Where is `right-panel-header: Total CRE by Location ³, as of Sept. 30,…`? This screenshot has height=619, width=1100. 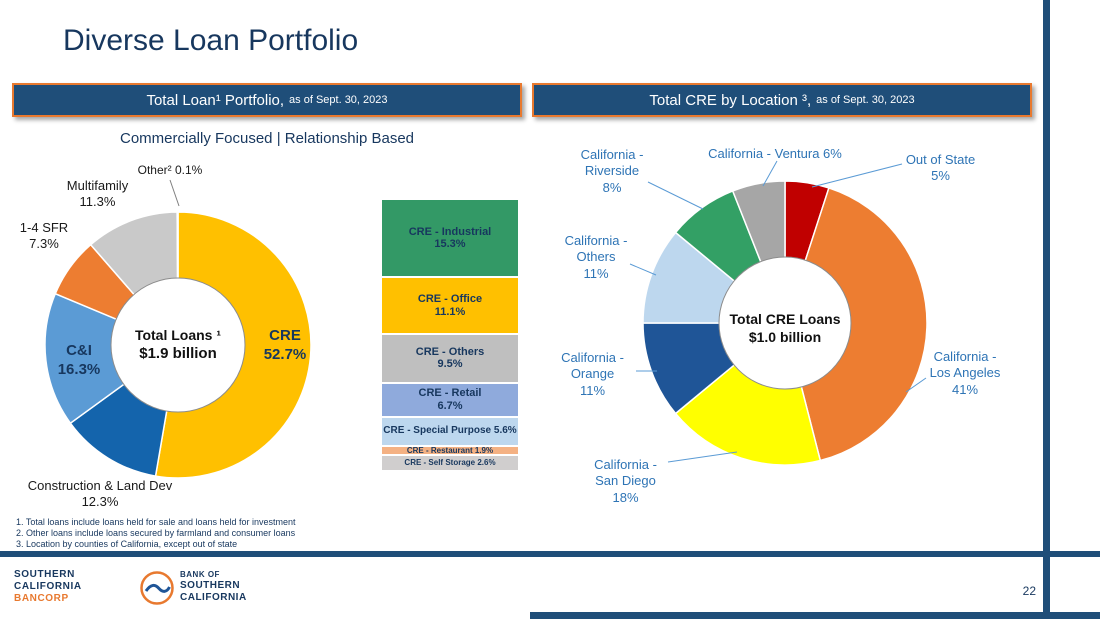
right-panel-header: Total CRE by Location ³, as of Sept. 30,… is located at coordinates (782, 100).